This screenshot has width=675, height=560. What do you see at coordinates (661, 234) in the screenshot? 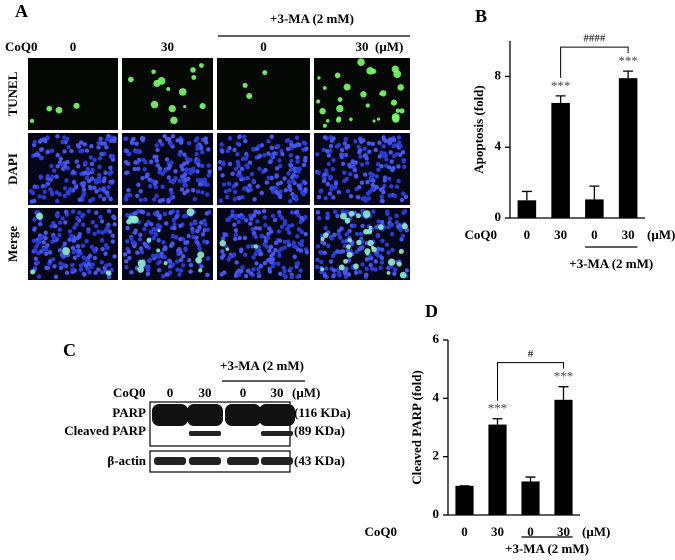
I see `x-unit: (μM)` at bounding box center [661, 234].